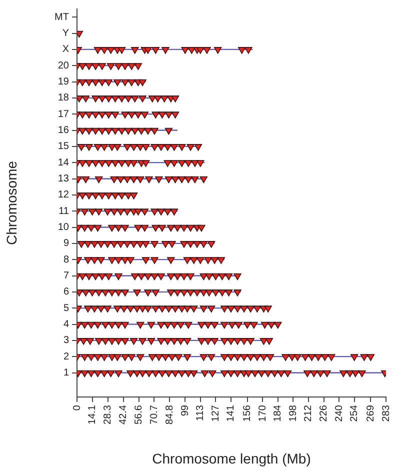 The image size is (401, 472). What do you see at coordinates (200, 412) in the screenshot?
I see `x-tick-label: 113` at bounding box center [200, 412].